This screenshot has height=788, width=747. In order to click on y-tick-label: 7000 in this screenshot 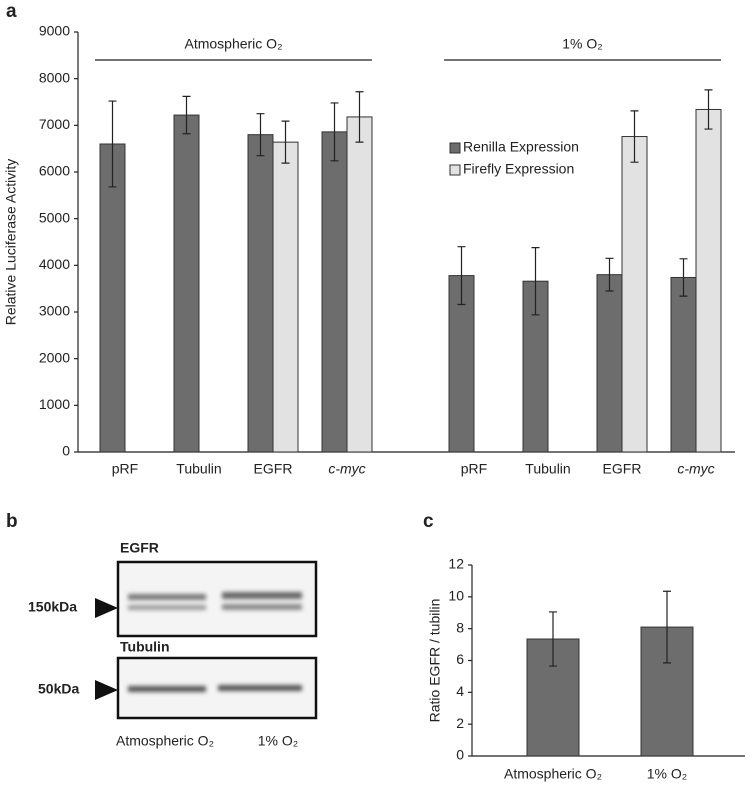, I will do `click(54, 124)`.